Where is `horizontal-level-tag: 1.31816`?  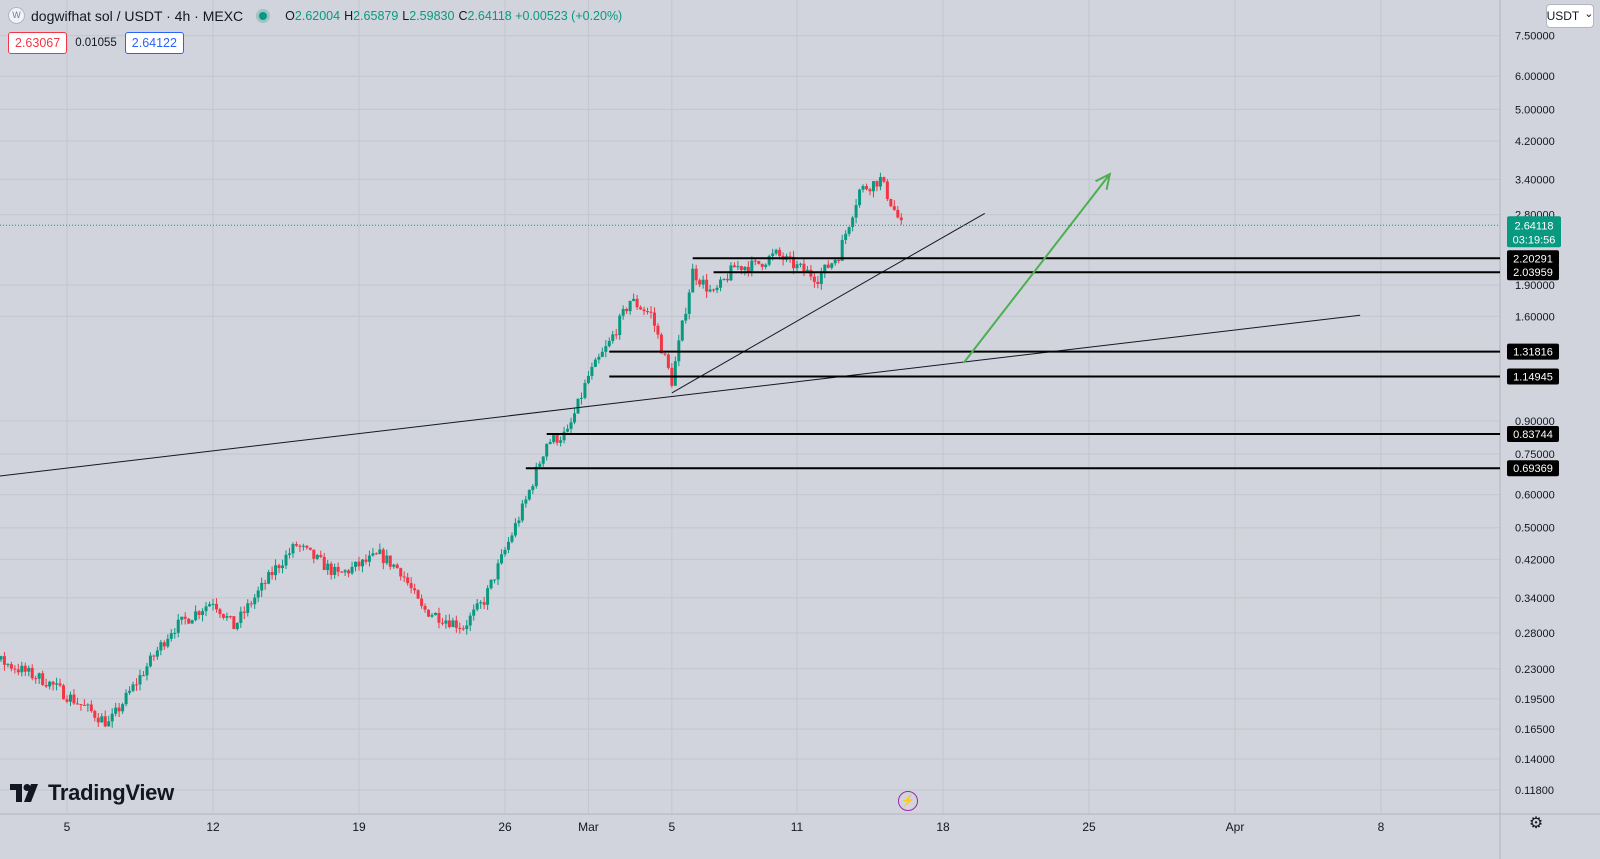
horizontal-level-tag: 1.31816 is located at coordinates (1533, 351).